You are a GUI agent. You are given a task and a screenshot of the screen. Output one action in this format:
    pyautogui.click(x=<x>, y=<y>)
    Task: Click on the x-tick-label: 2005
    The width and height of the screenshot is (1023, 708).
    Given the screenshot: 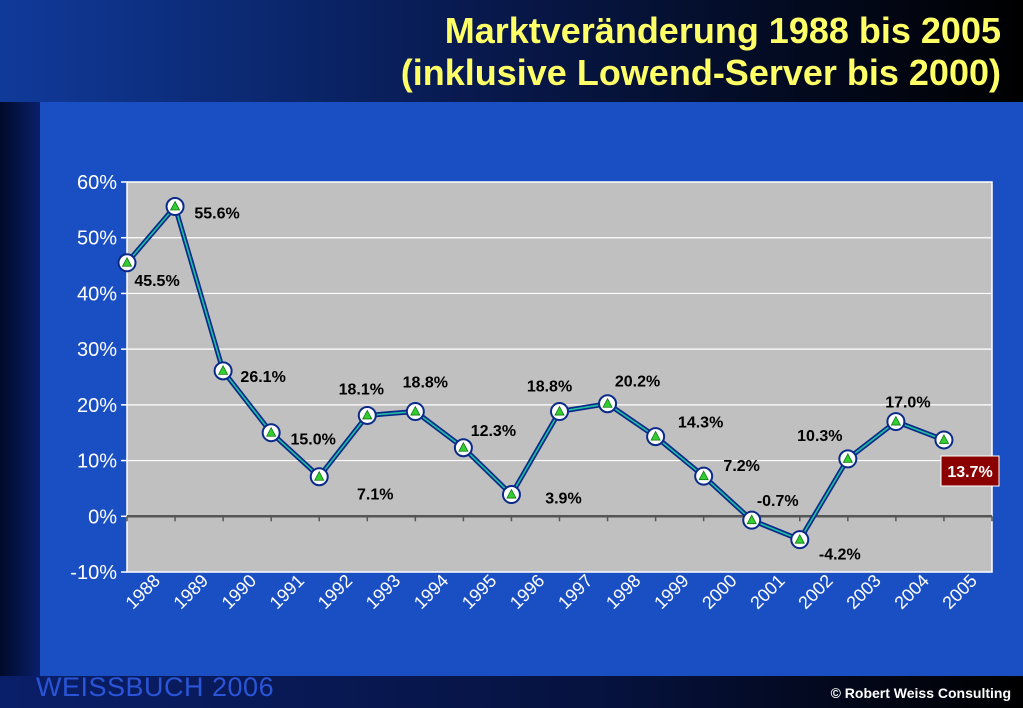 What is the action you would take?
    pyautogui.click(x=959, y=592)
    